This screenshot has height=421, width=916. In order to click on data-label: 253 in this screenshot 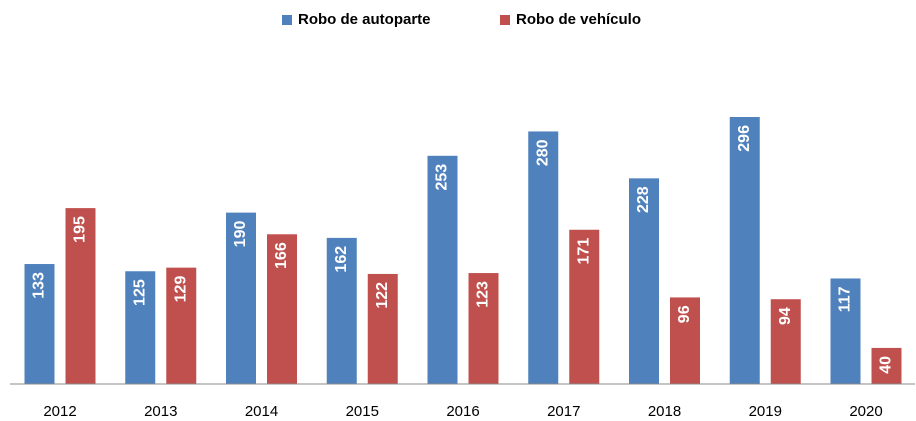, I will do `click(442, 177)`.